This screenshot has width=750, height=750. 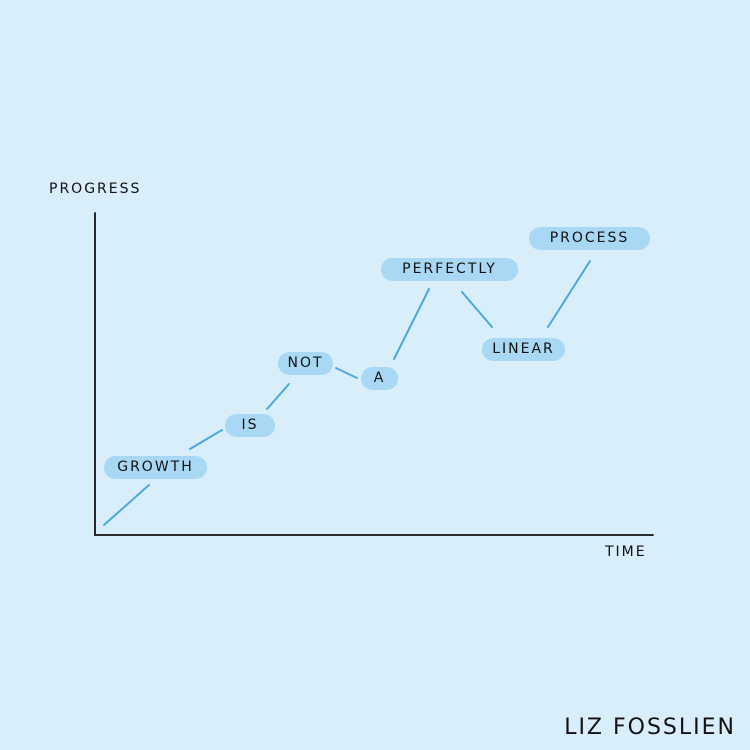 I want to click on word-pill-linear: LINEAR, so click(x=523, y=349).